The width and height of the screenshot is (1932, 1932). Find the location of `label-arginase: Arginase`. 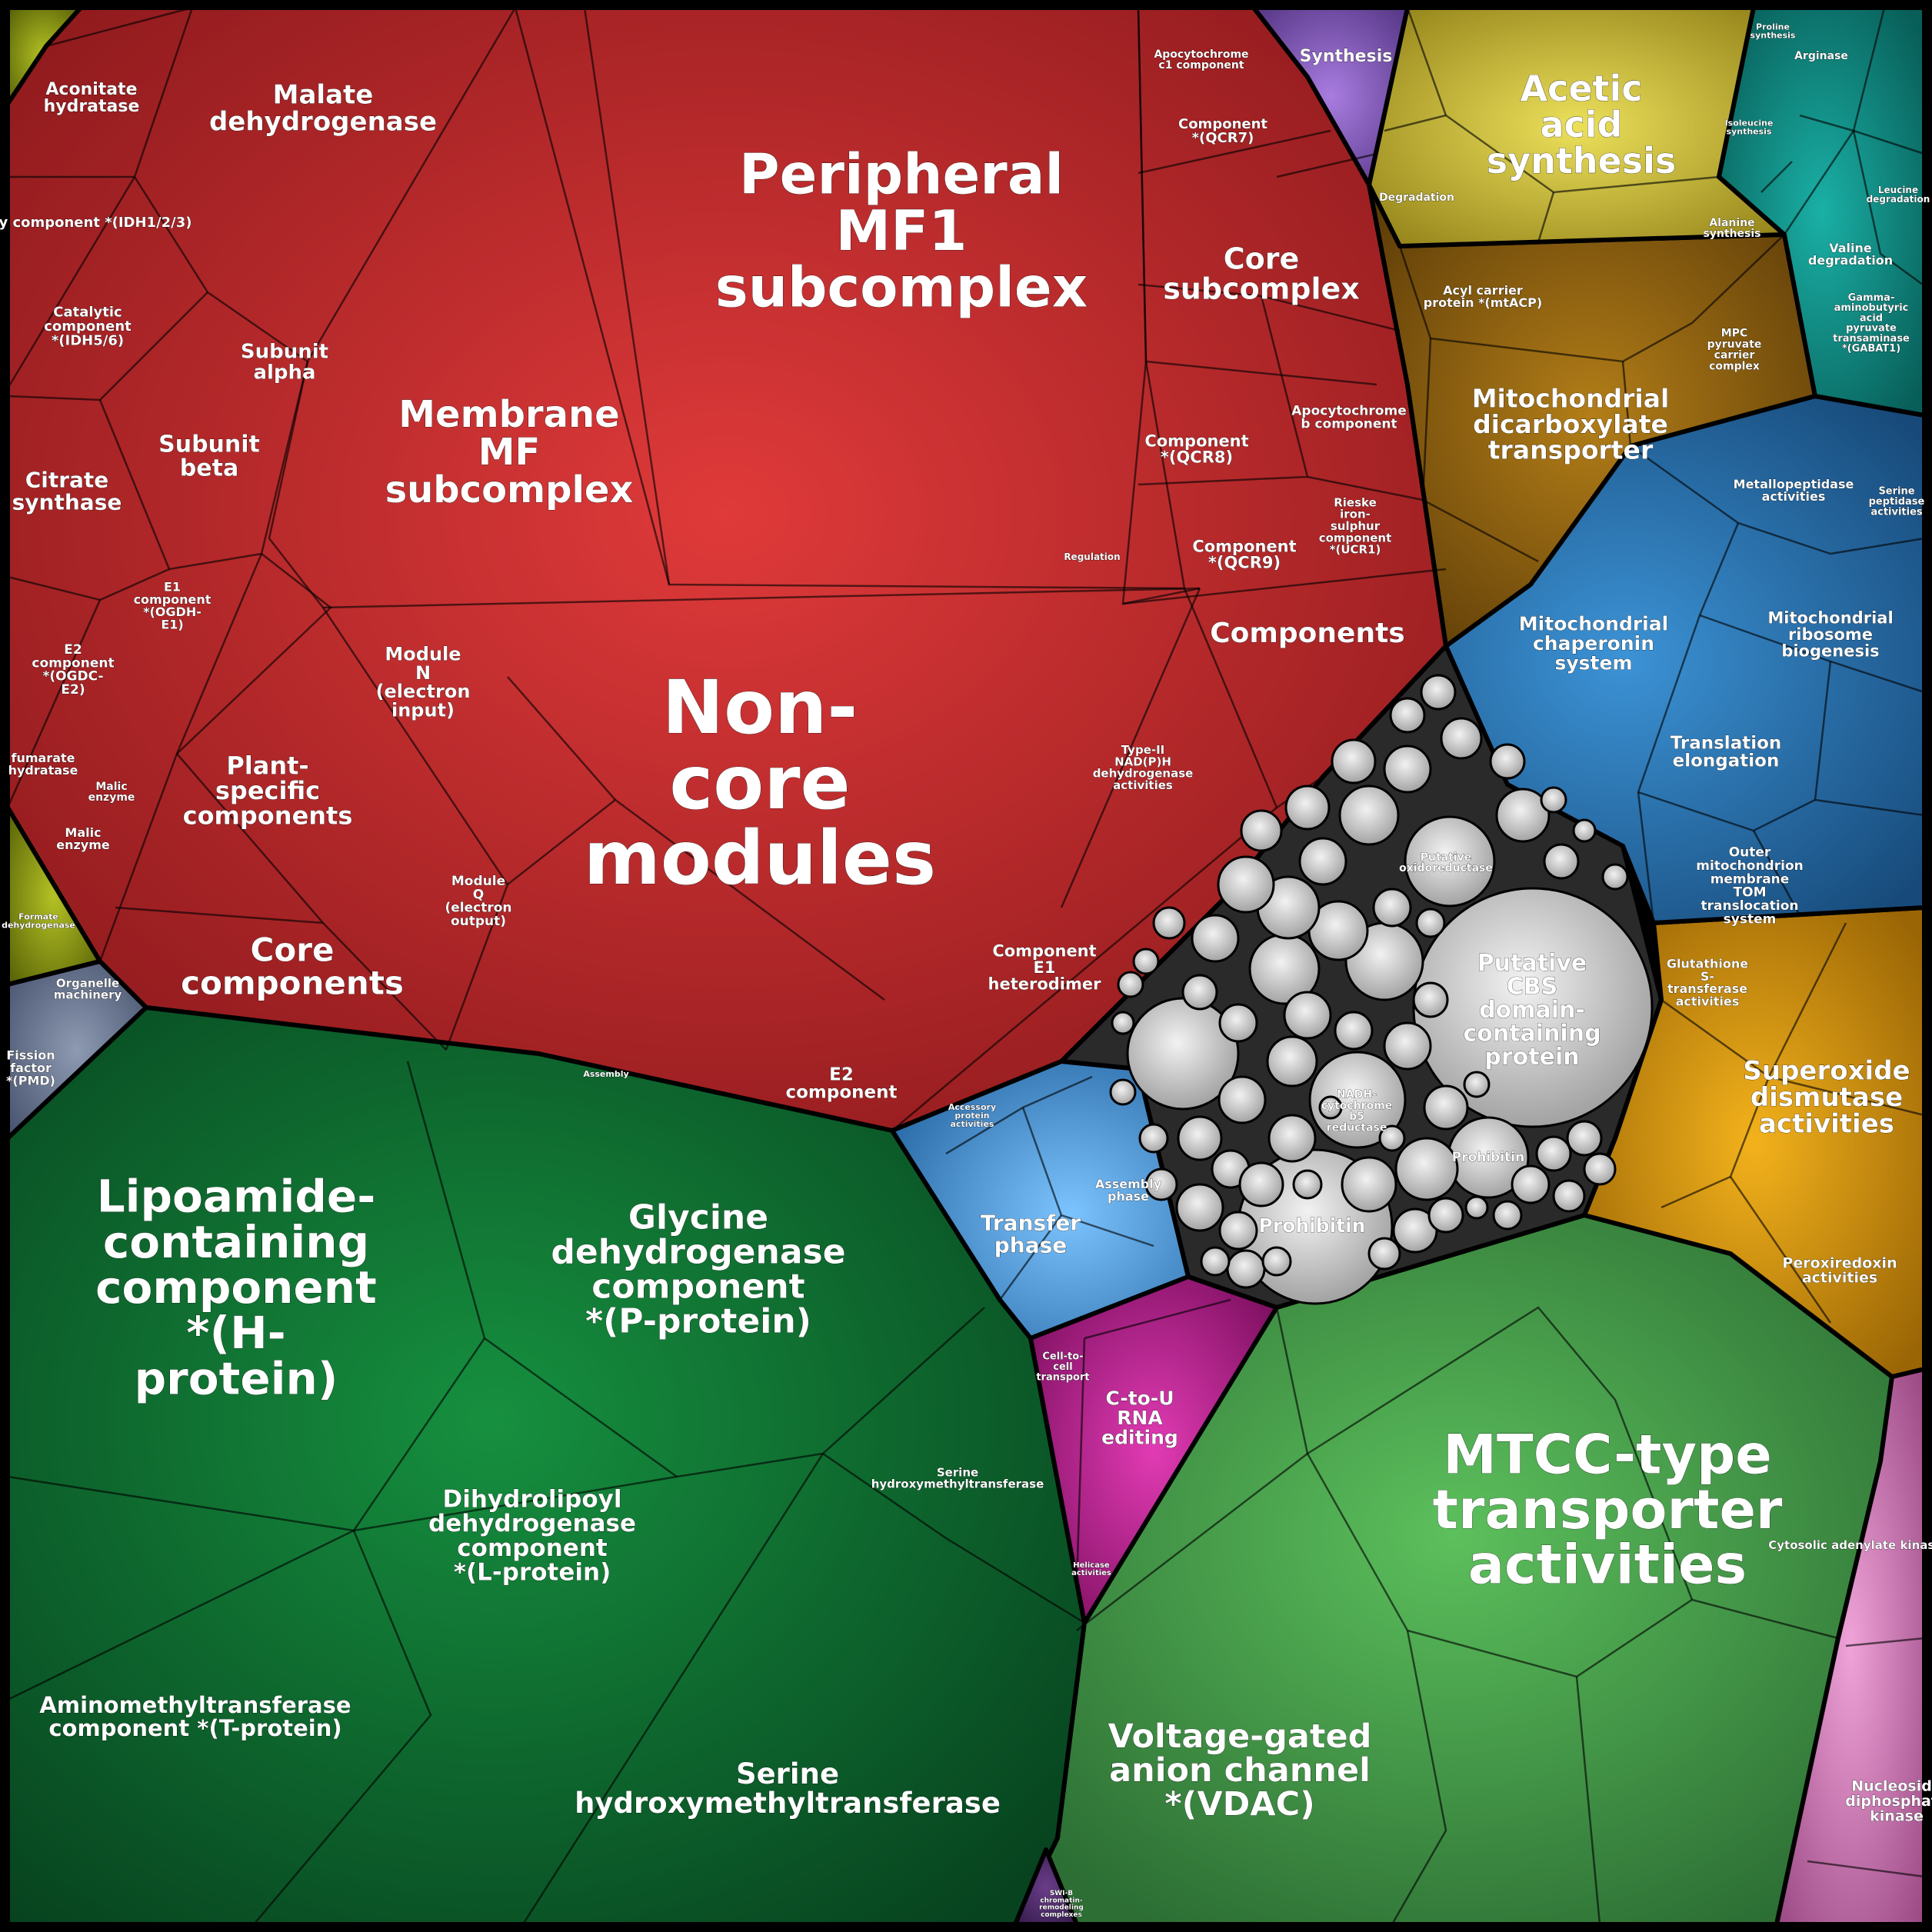

label-arginase: Arginase is located at coordinates (1821, 56).